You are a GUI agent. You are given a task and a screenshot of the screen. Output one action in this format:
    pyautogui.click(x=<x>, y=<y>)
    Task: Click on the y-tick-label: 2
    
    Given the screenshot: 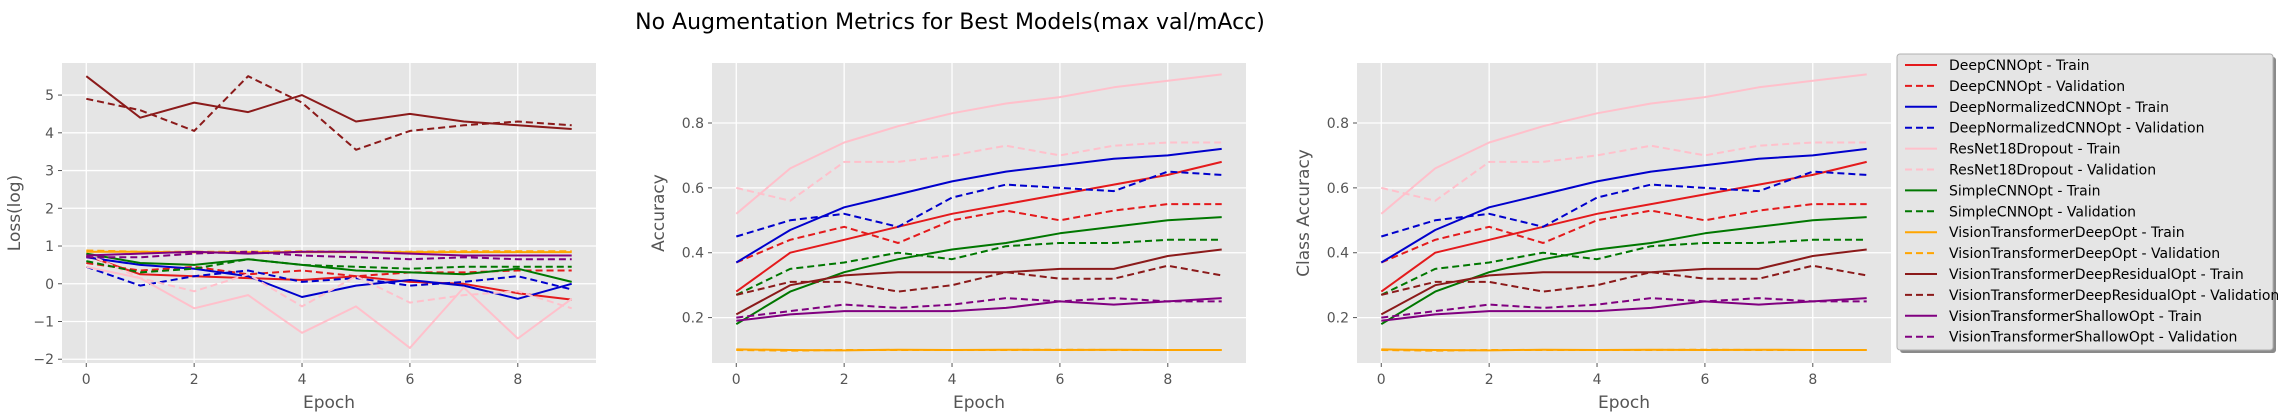 What is the action you would take?
    pyautogui.click(x=49, y=209)
    